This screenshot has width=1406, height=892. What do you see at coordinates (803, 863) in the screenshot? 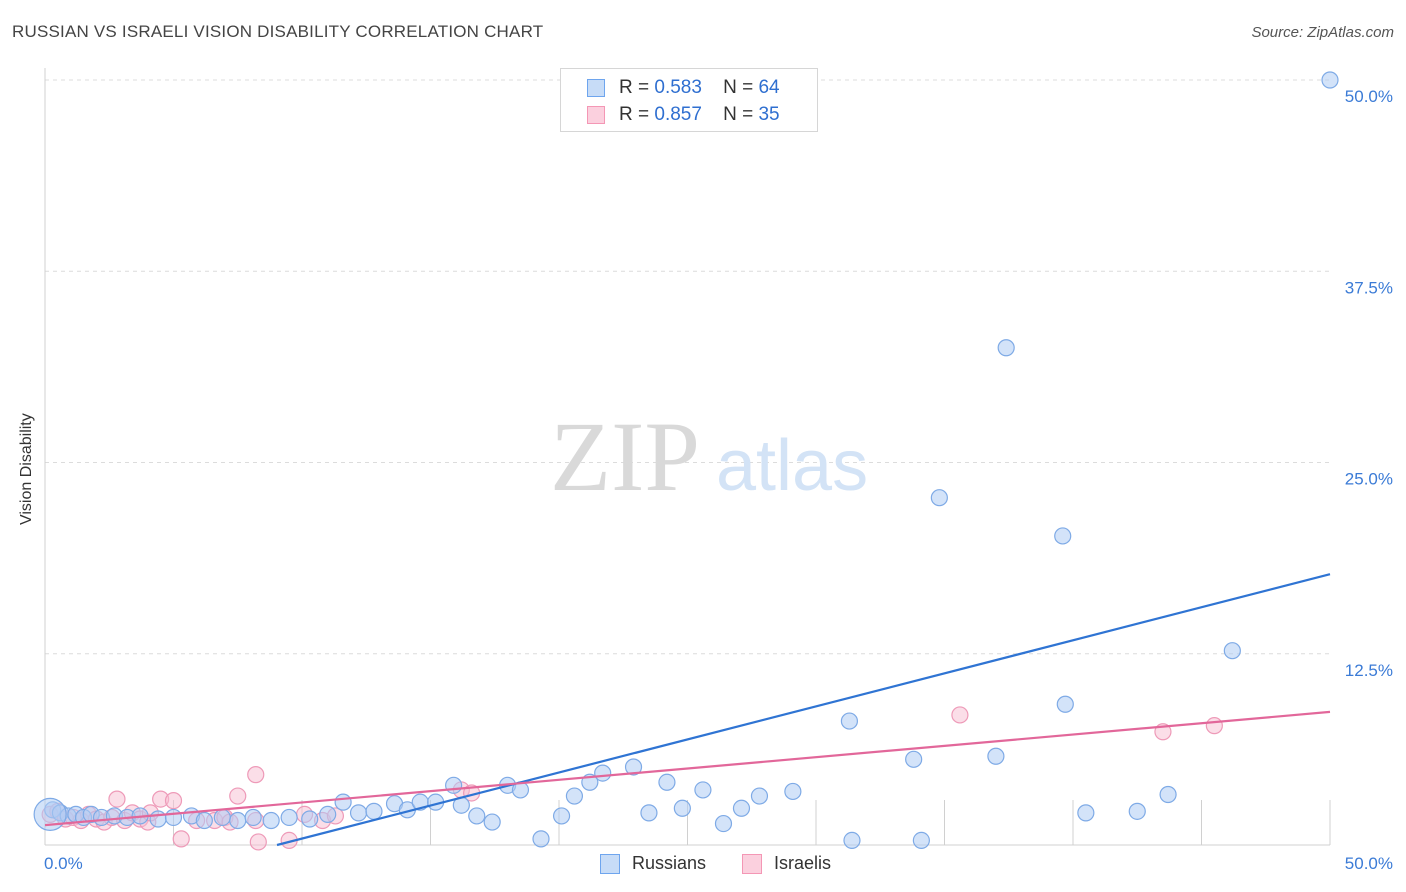
I see `legend-label-israelis: Israelis` at bounding box center [803, 863].